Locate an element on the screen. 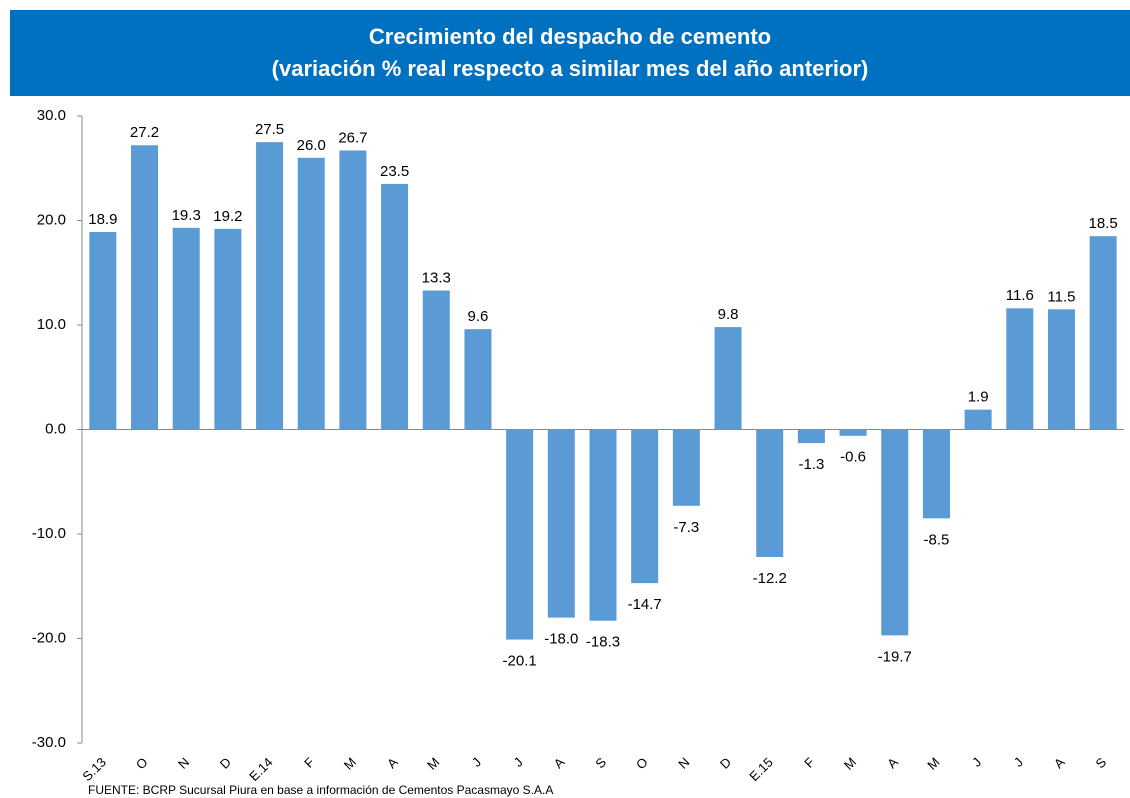 Image resolution: width=1130 pixels, height=798 pixels. value-label: 11.6 is located at coordinates (1020, 295).